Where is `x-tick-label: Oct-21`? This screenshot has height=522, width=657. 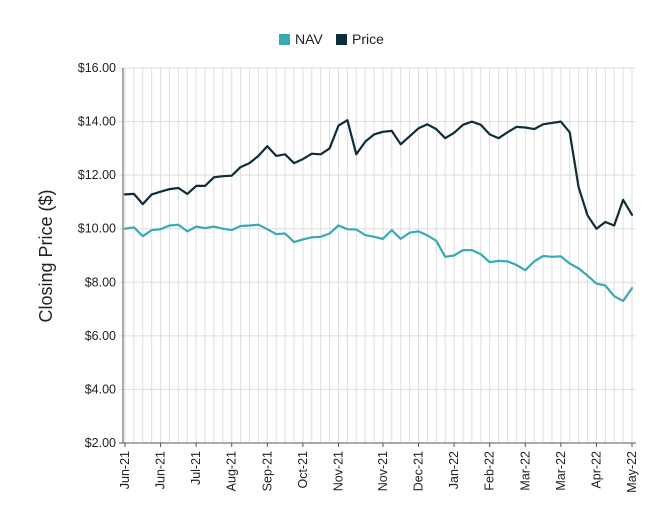 x-tick-label: Oct-21 is located at coordinates (303, 470).